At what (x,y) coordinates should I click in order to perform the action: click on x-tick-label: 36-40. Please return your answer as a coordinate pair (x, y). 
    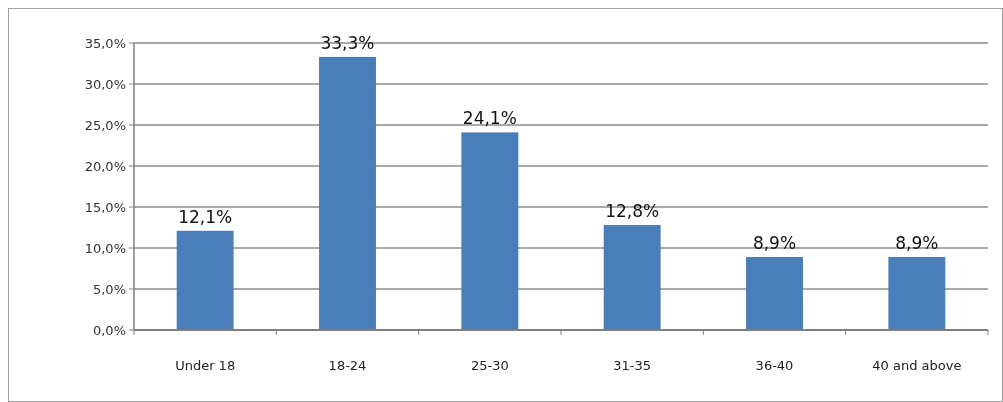
    Looking at the image, I should click on (774, 365).